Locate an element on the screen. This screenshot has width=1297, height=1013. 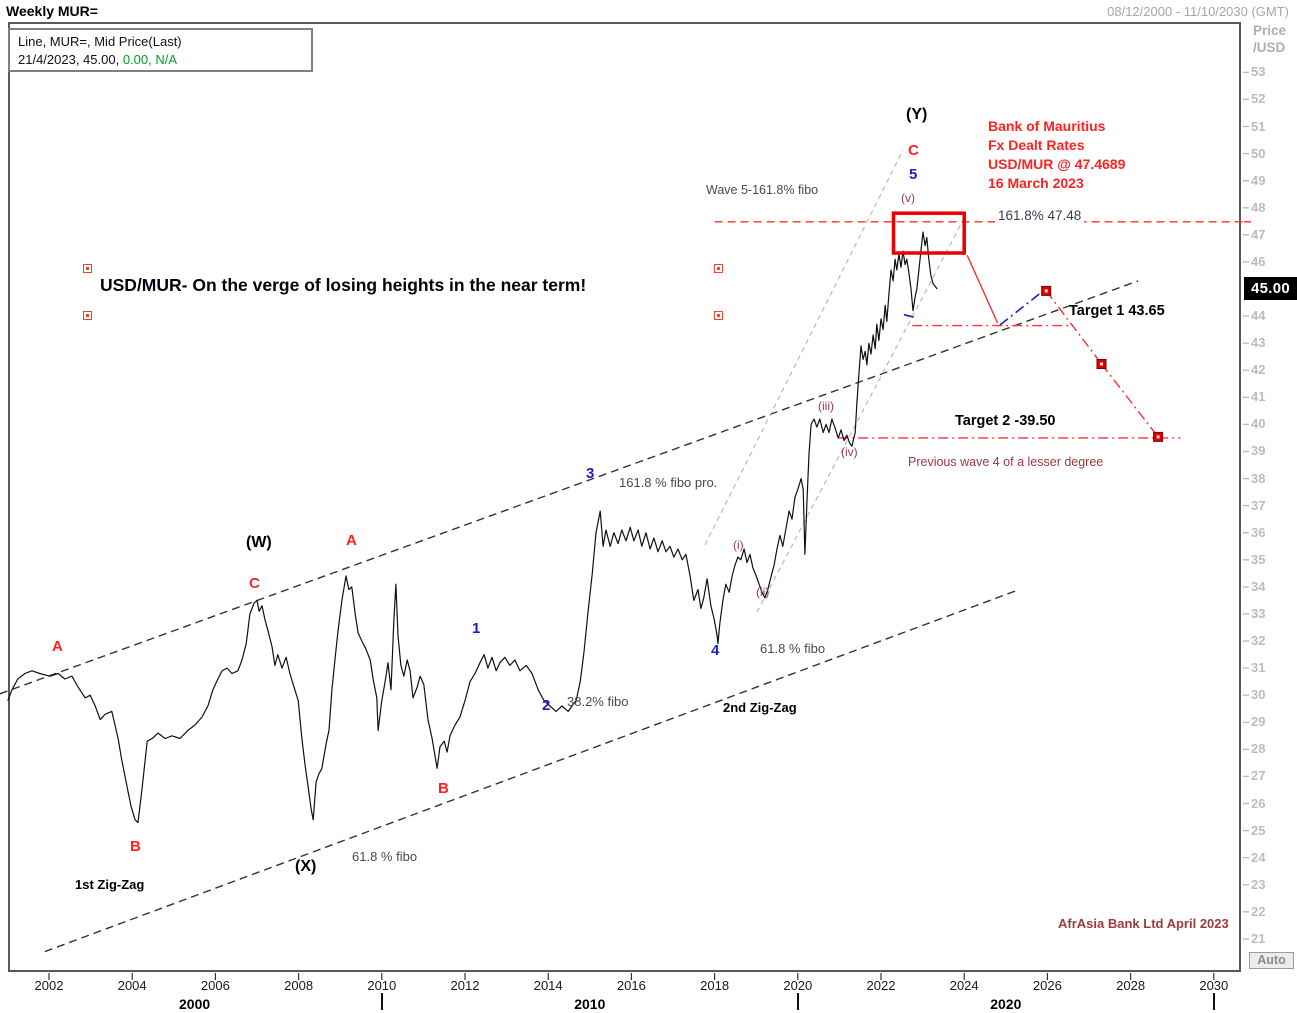
decade-label-2020: 2020 is located at coordinates (1006, 1004).